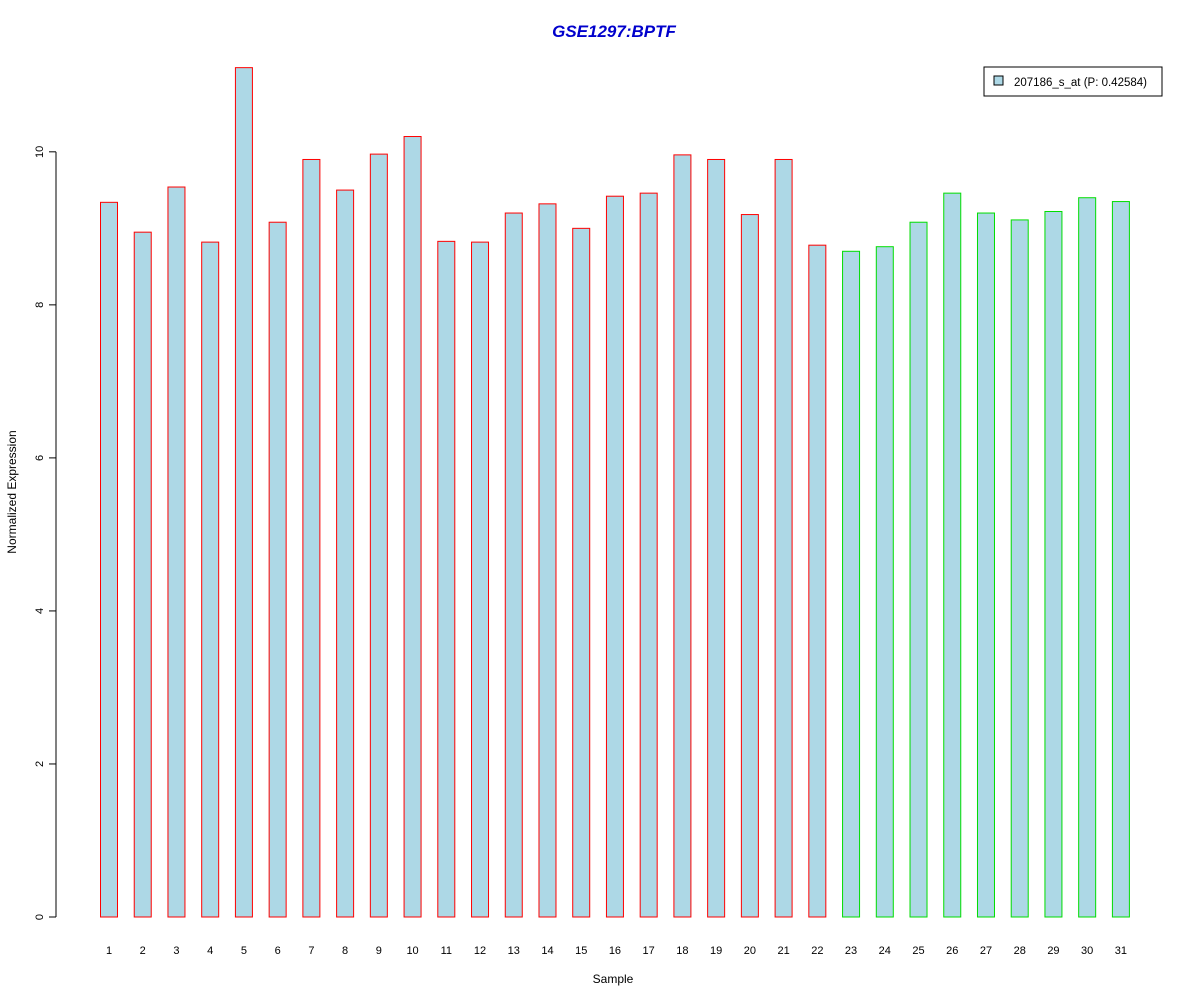  What do you see at coordinates (311, 951) in the screenshot?
I see `x-tick-label: 7` at bounding box center [311, 951].